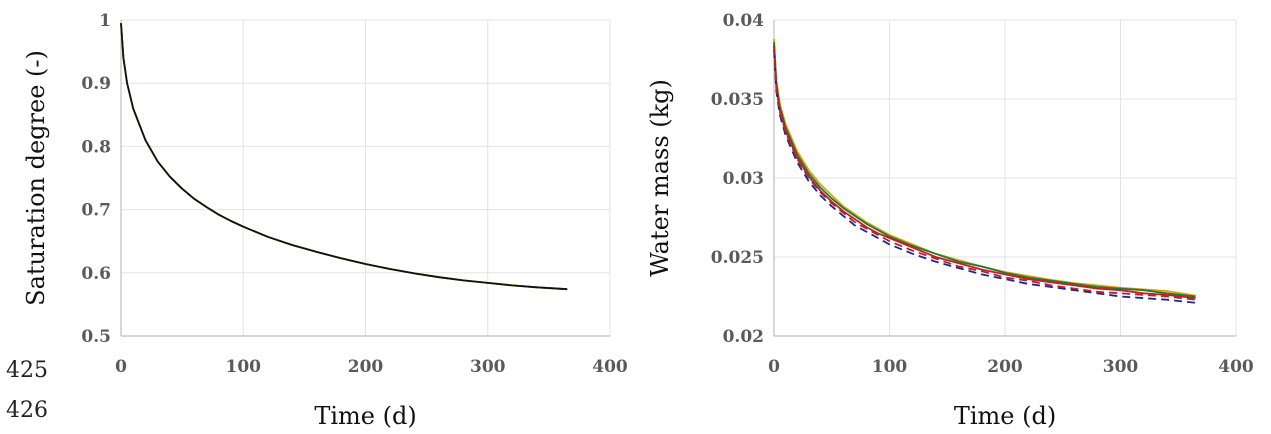  What do you see at coordinates (96, 211) in the screenshot?
I see `y-tick-label: 0.7` at bounding box center [96, 211].